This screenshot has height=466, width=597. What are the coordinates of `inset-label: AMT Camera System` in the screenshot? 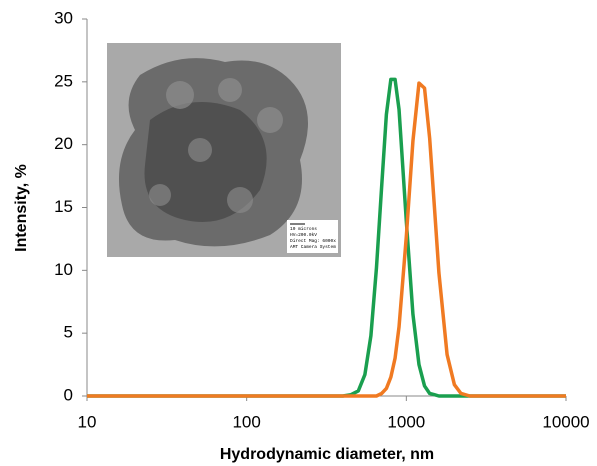 It's located at (313, 247).